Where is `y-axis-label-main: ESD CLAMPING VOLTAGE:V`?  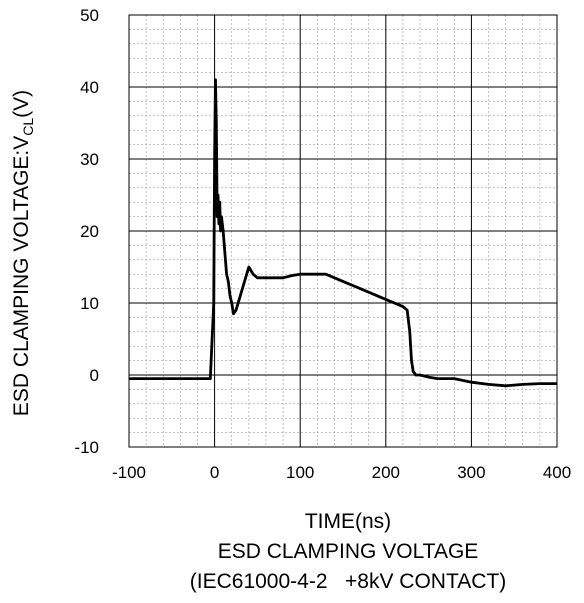
y-axis-label-main: ESD CLAMPING VOLTAGE:V is located at coordinates (21, 276).